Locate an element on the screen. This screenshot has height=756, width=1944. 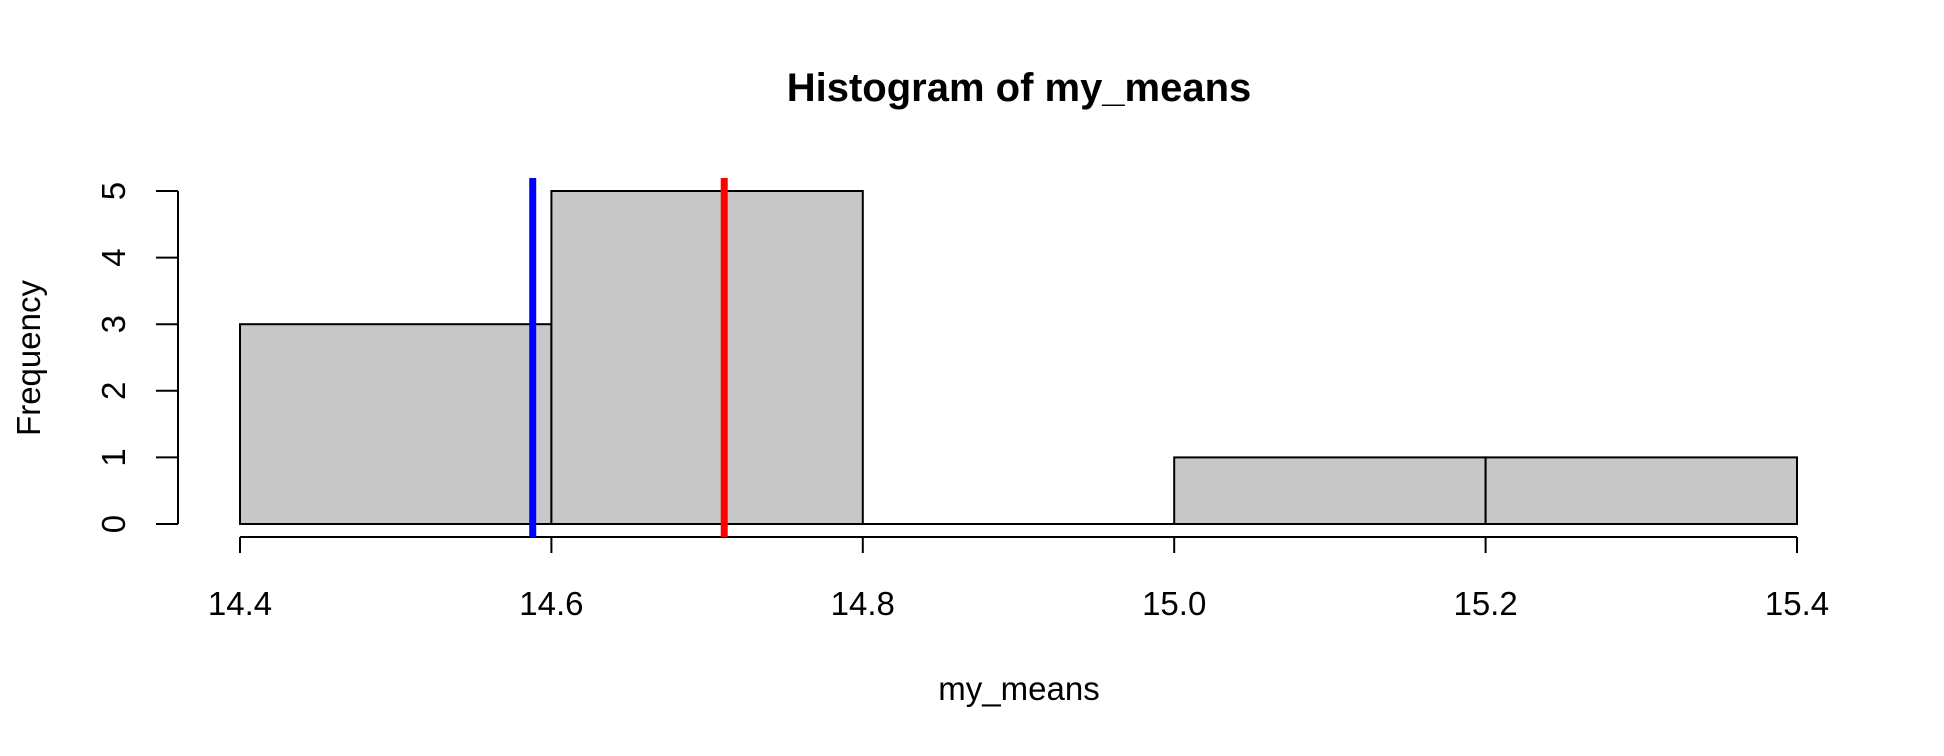
y-axis: 0 1 2 3 4 5 is located at coordinates (137, 357).